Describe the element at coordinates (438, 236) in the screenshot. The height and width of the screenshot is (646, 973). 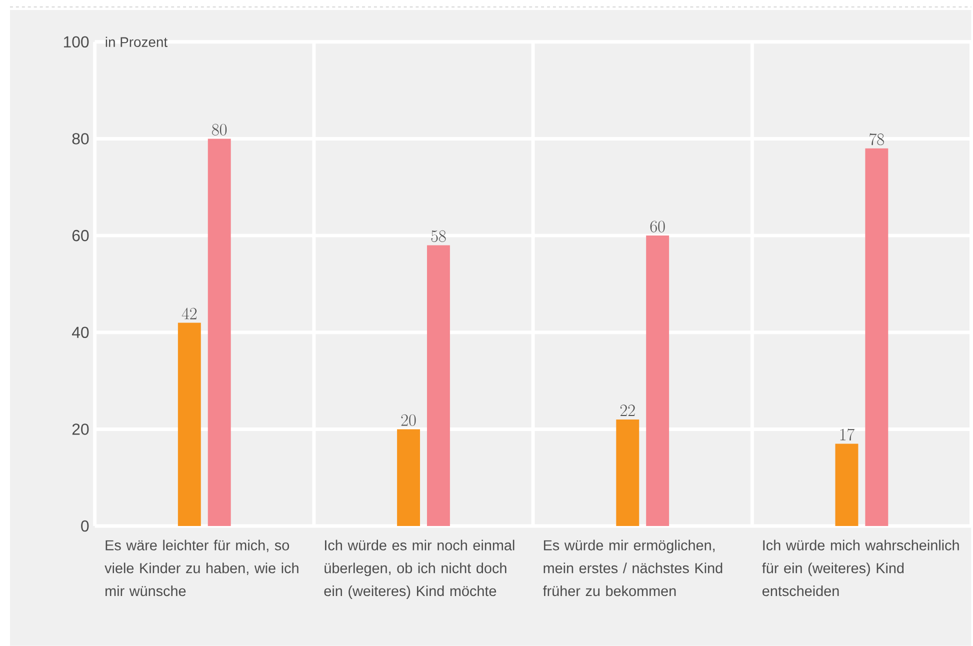
I see `data-label: 58` at that location.